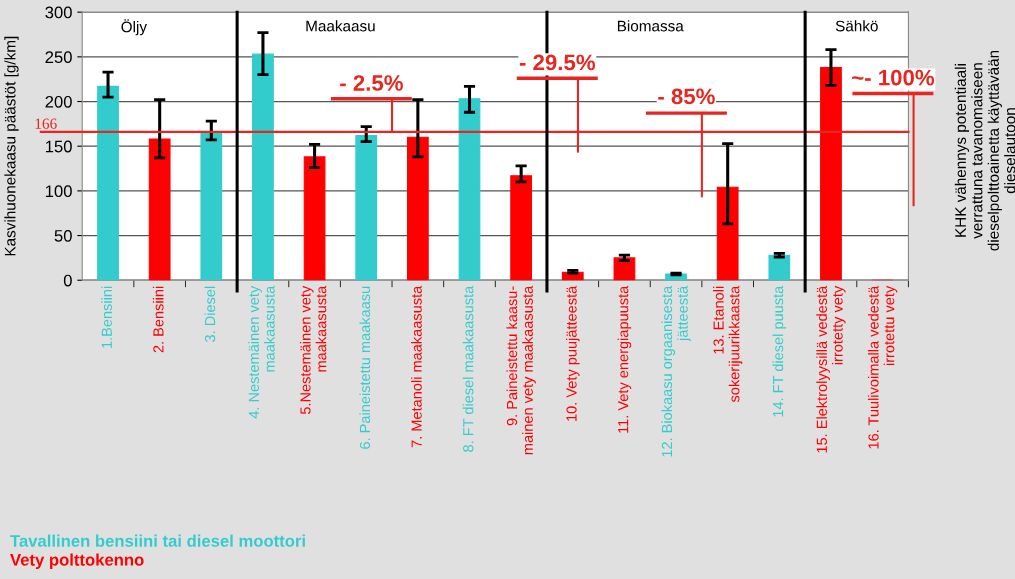 The height and width of the screenshot is (579, 1015). What do you see at coordinates (650, 26) in the screenshot?
I see `annotation: Biomassa` at bounding box center [650, 26].